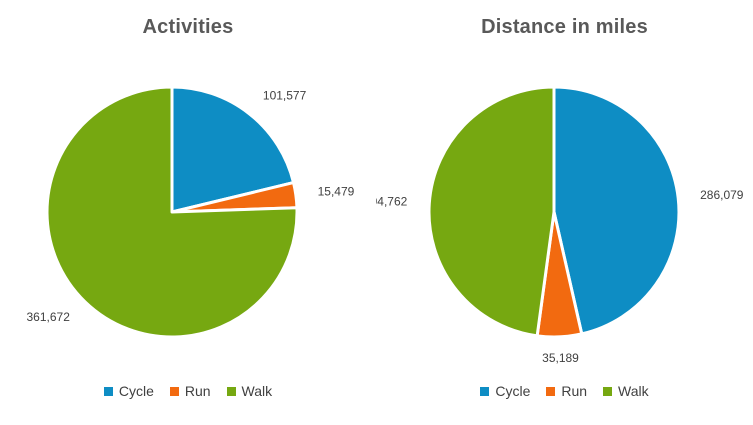 This screenshot has height=425, width=753. Describe the element at coordinates (336, 191) in the screenshot. I see `data-label-run: 15,479` at that location.